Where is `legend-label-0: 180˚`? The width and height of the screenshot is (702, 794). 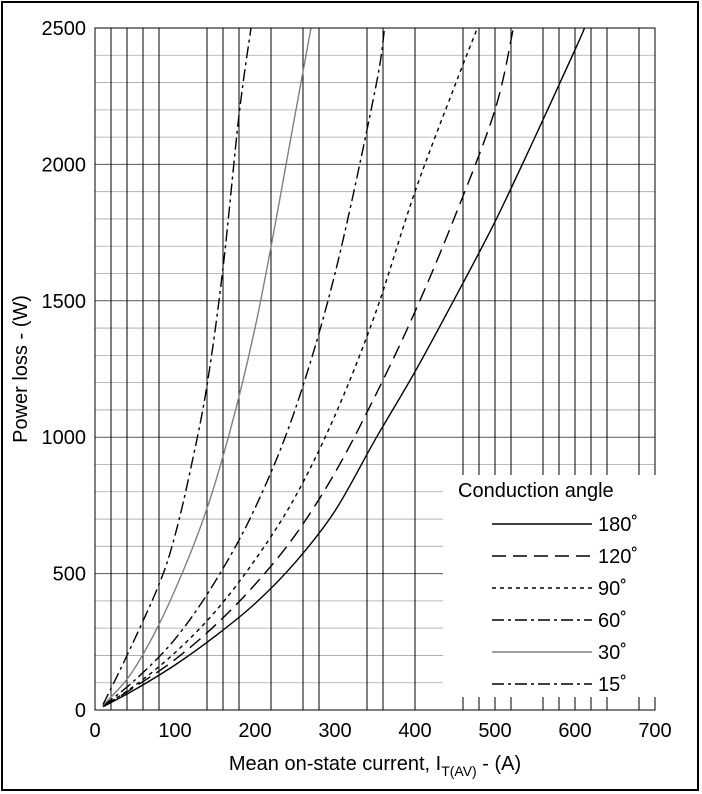
legend-label-0: 180˚ is located at coordinates (618, 525).